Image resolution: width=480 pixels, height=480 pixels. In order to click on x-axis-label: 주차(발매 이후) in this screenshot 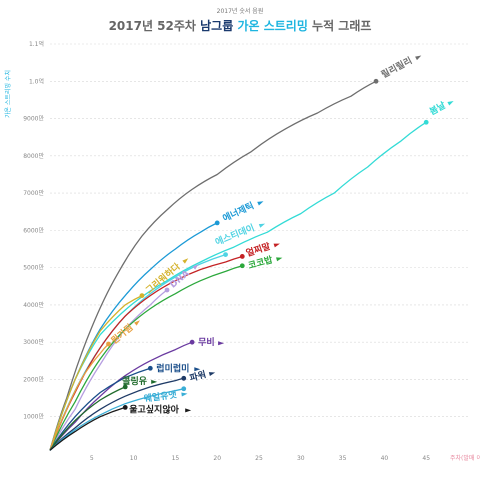, I will do `click(465, 458)`.